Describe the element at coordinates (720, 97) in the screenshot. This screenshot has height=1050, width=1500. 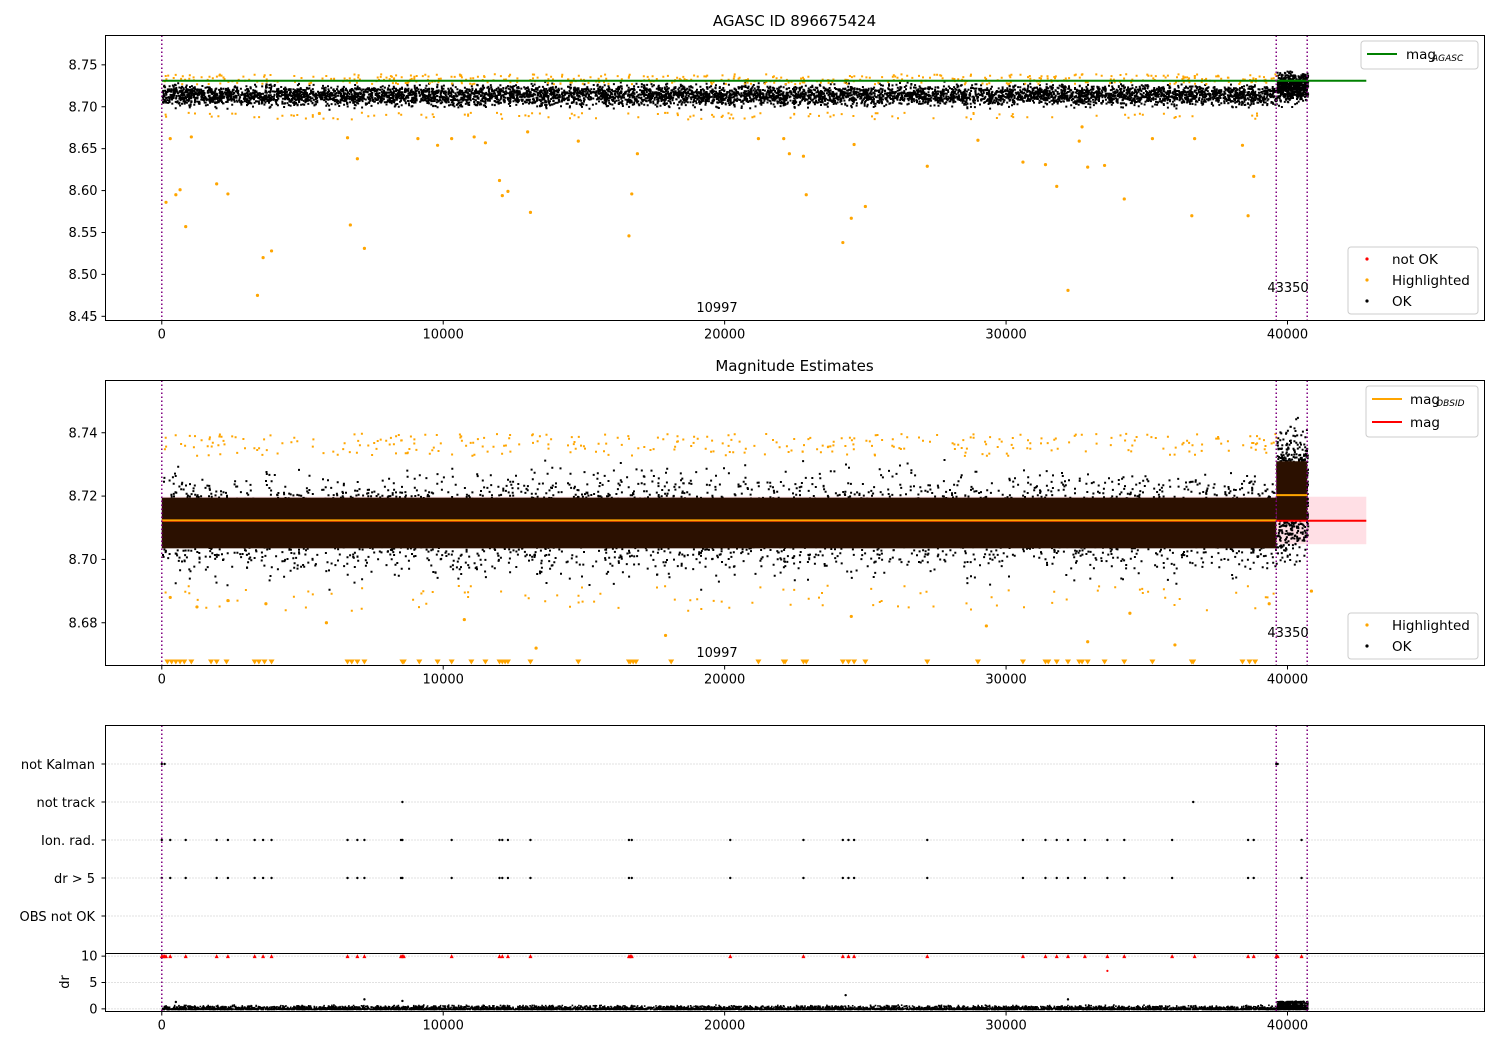
I see `agasc-highlighted-points` at that location.